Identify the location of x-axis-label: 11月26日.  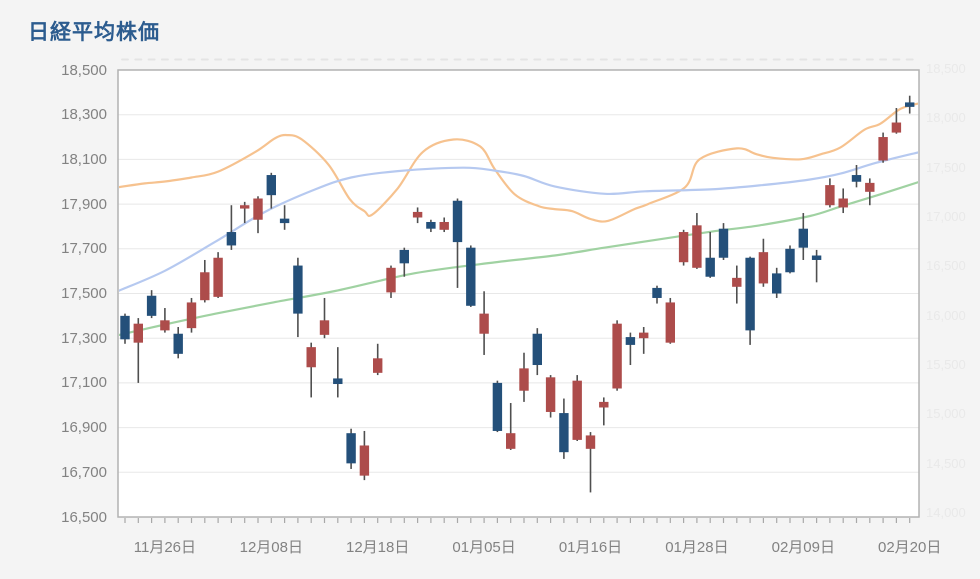
(165, 547).